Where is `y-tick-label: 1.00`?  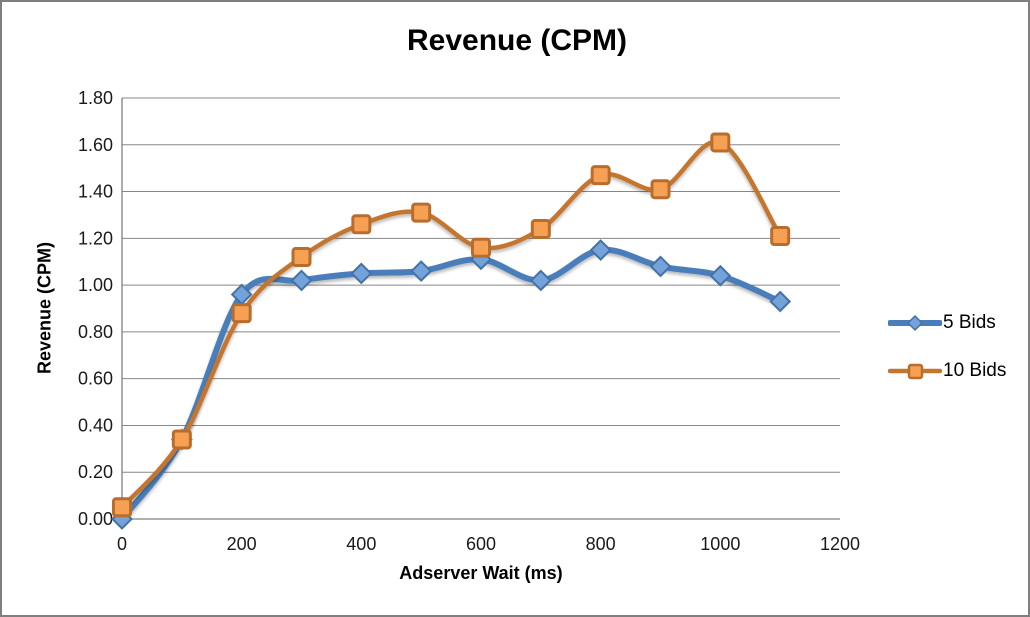 y-tick-label: 1.00 is located at coordinates (95, 285).